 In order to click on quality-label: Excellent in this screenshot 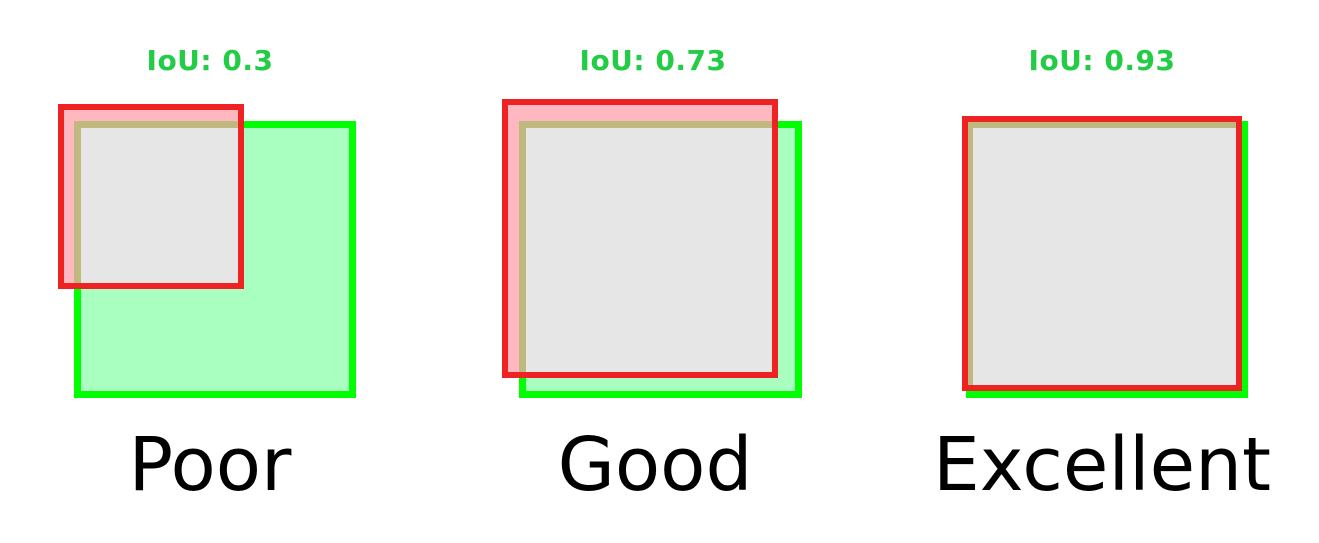, I will do `click(1102, 465)`.